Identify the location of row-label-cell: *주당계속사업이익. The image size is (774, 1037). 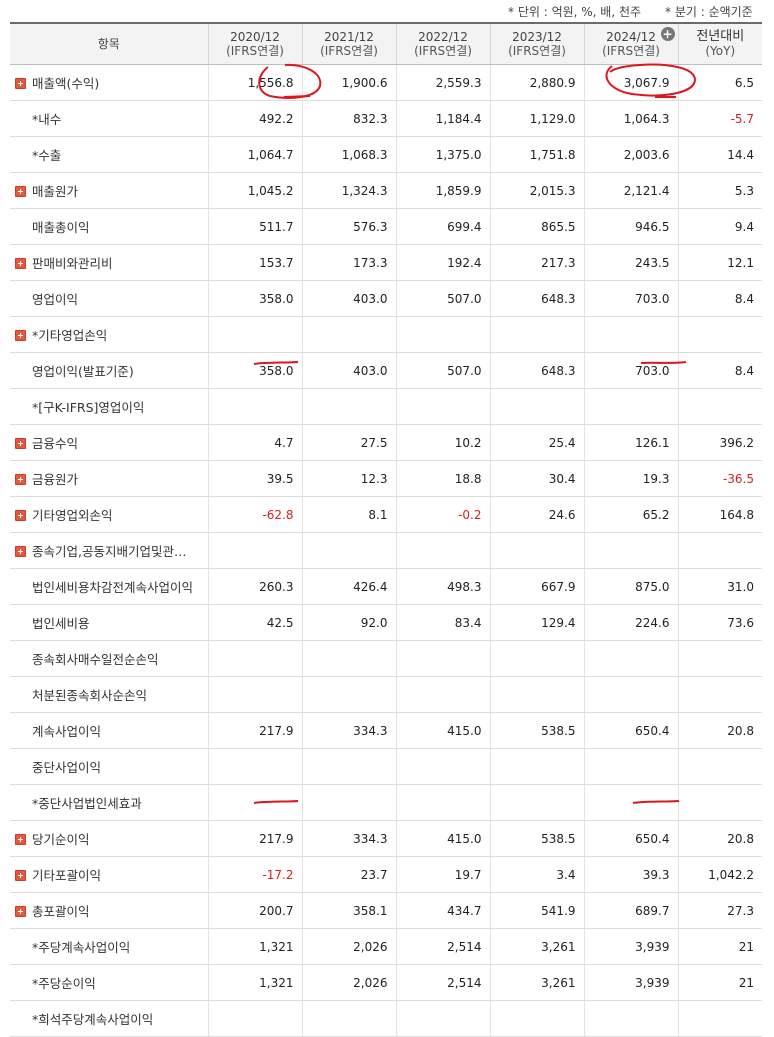
(109, 946).